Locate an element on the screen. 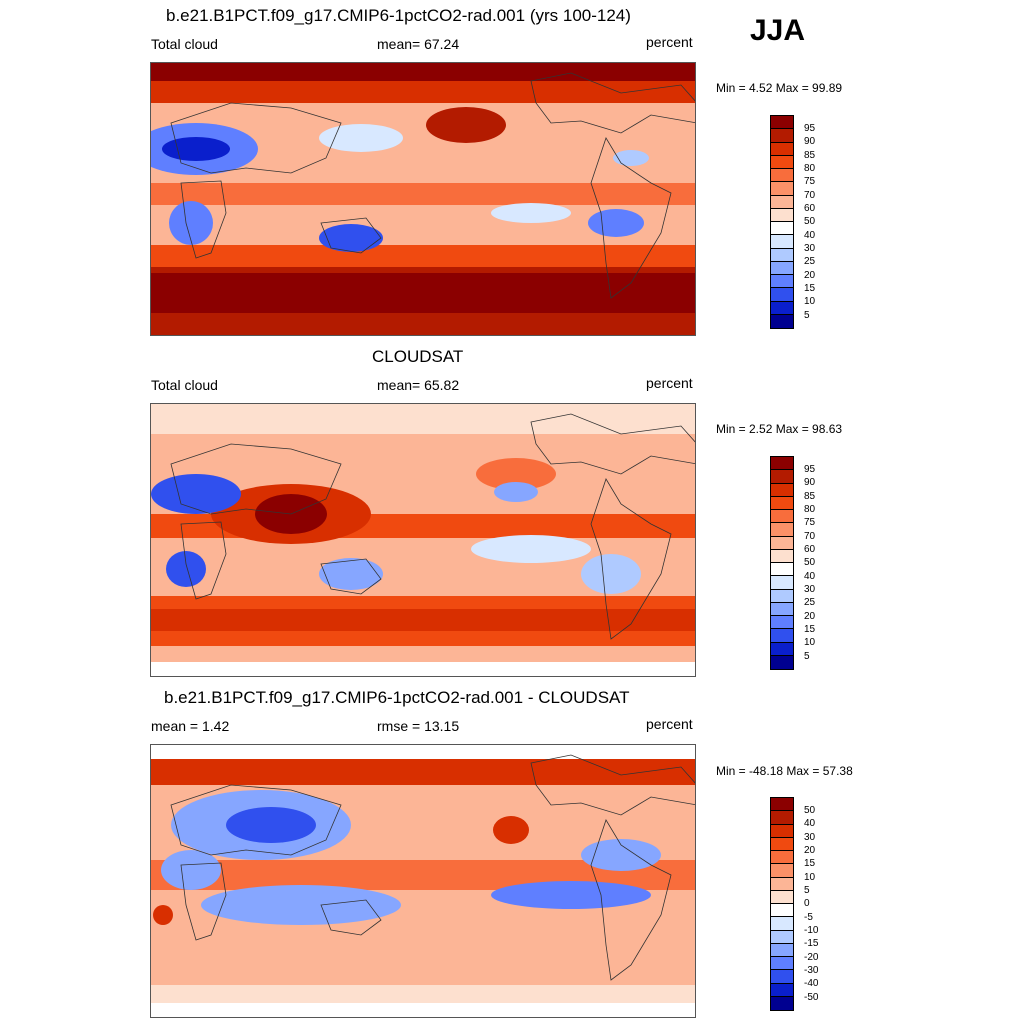 This screenshot has width=1024, height=1024. panel-2-minmax: Min = 2.52 Max = 98.63 is located at coordinates (779, 429).